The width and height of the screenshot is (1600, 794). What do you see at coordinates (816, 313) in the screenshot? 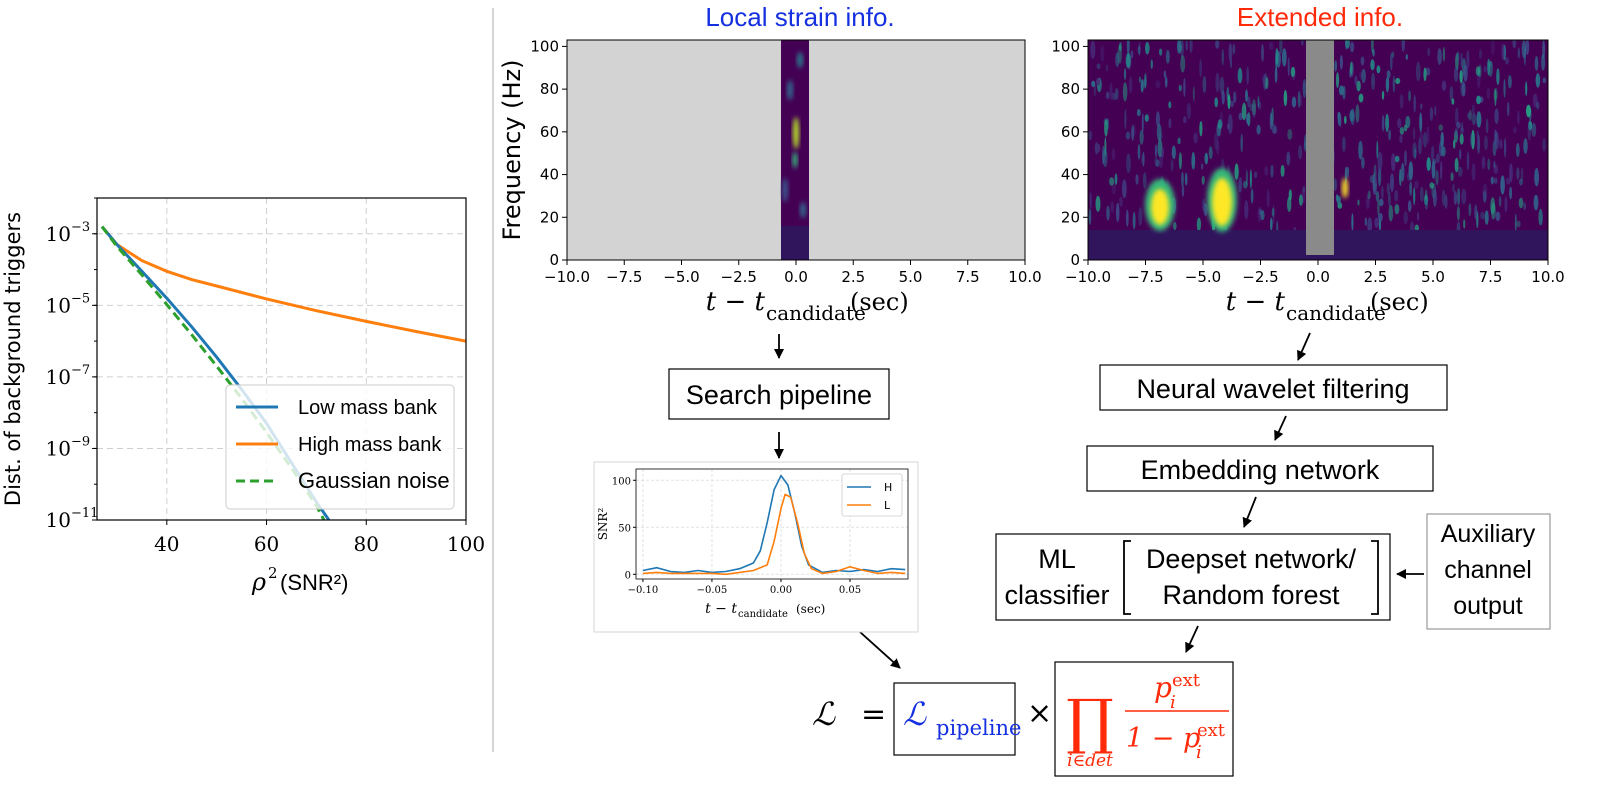
I see `x-axis-sub-local: candidate` at bounding box center [816, 313].